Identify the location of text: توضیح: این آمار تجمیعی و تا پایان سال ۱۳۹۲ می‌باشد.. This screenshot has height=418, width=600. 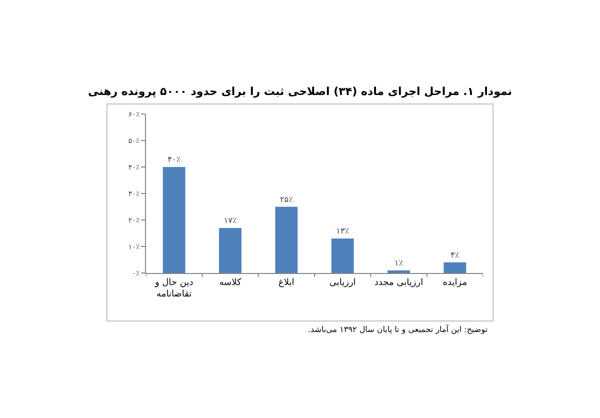
(398, 329).